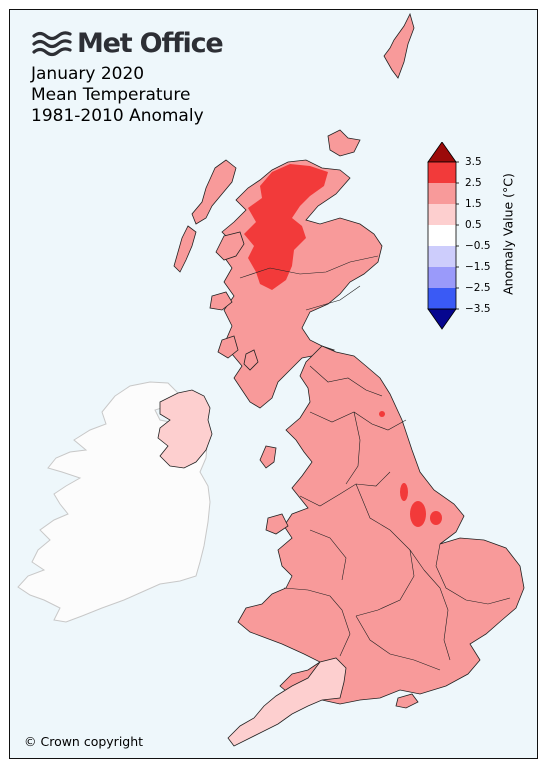 The height and width of the screenshot is (770, 547). Describe the element at coordinates (473, 204) in the screenshot. I see `colorbar-tick-label: 1.5` at that location.